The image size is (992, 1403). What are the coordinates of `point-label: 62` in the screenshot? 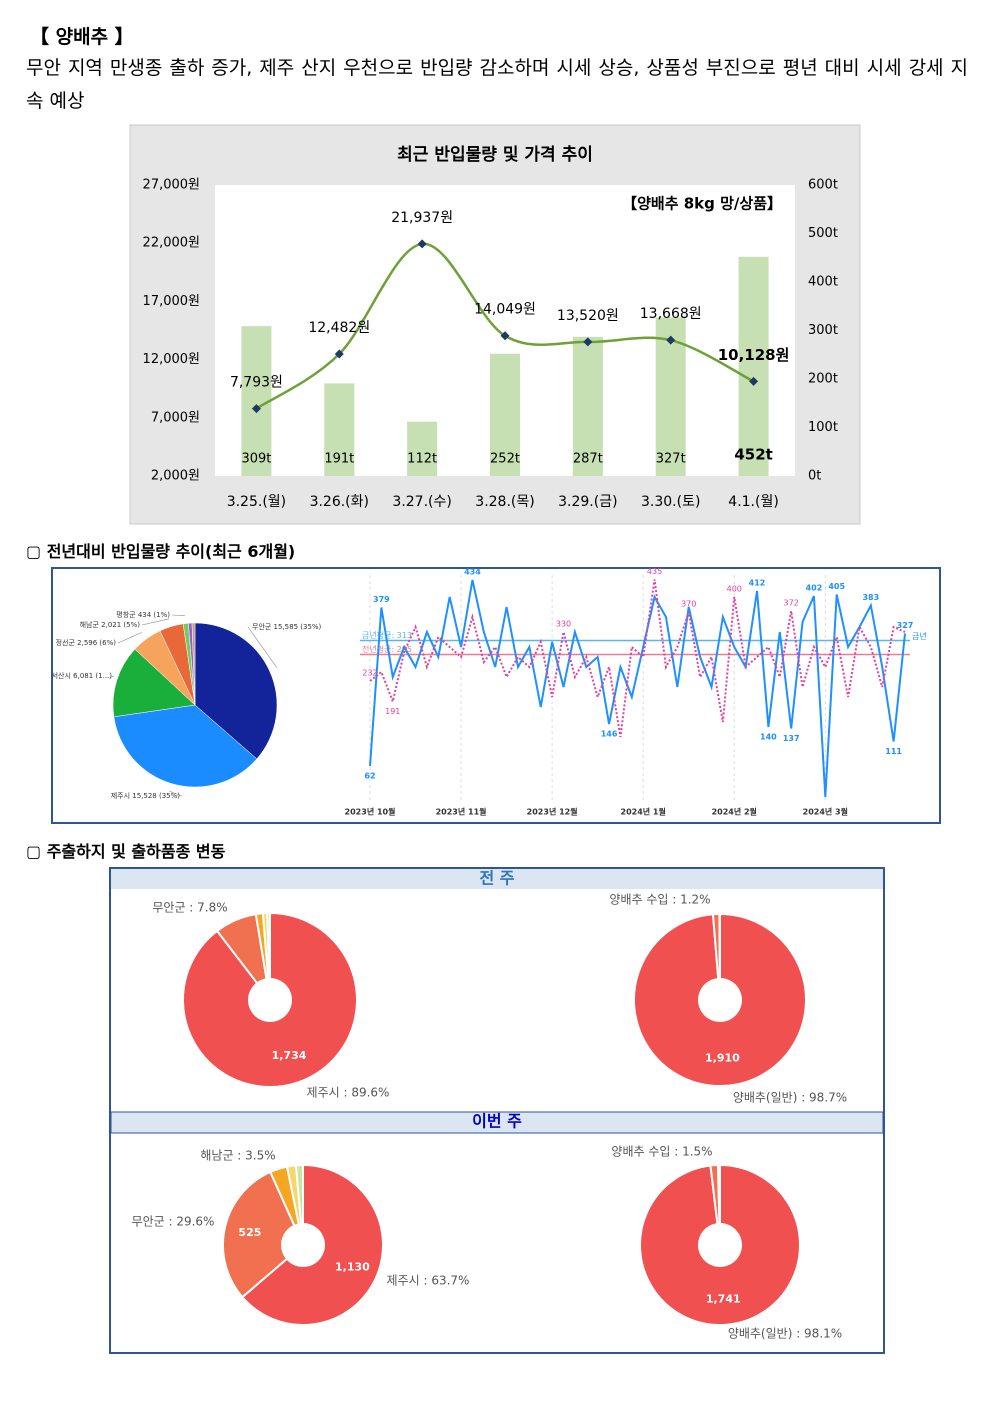 It's located at (369, 776).